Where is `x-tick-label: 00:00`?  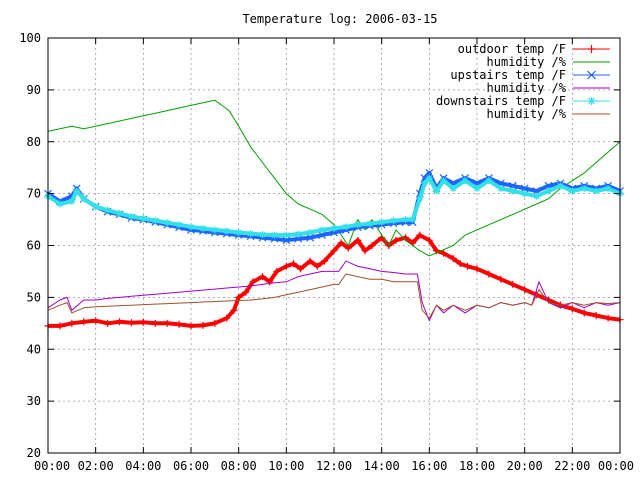 x-tick-label: 00:00 is located at coordinates (52, 466).